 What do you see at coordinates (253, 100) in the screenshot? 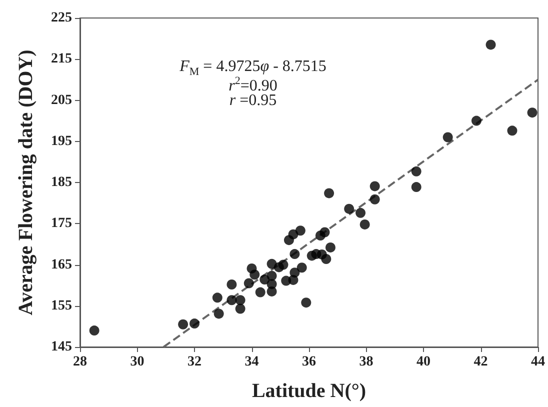
I see `annotation: r =0.95` at bounding box center [253, 100].